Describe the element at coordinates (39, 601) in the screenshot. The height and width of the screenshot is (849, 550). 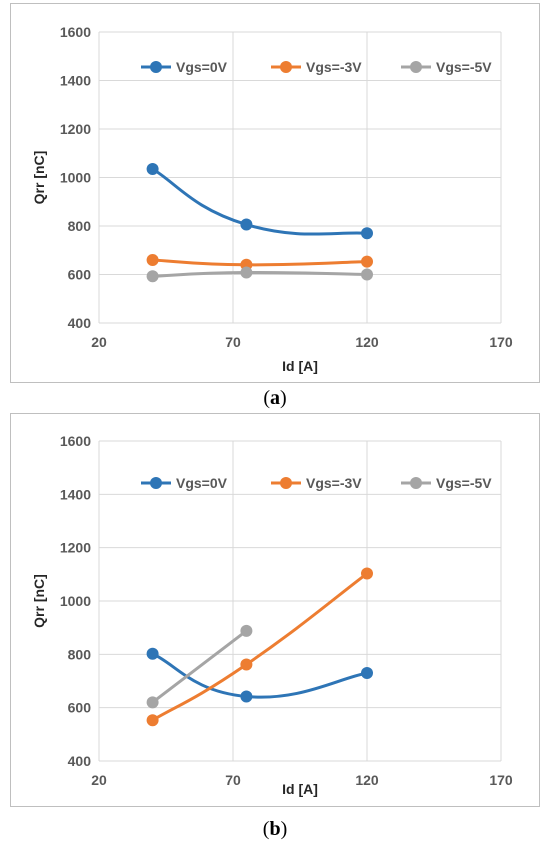
I see `chart-b-y-axis-label: Qrr [nC]` at that location.